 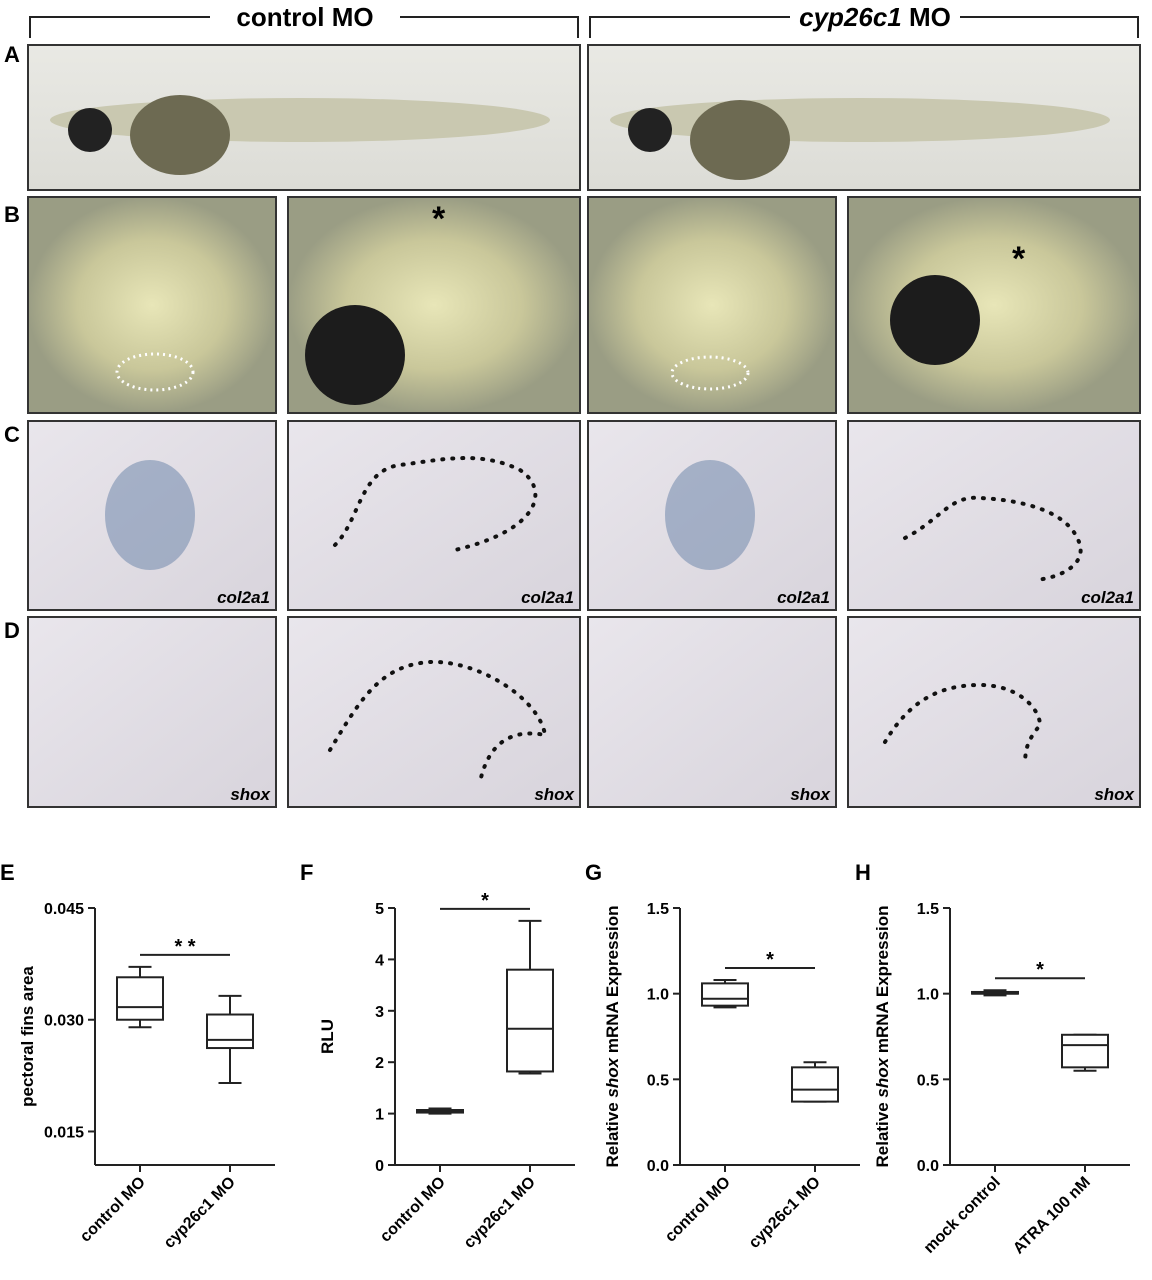 I want to click on y-axis-label-part: pectoral fins area, so click(x=27, y=1036).